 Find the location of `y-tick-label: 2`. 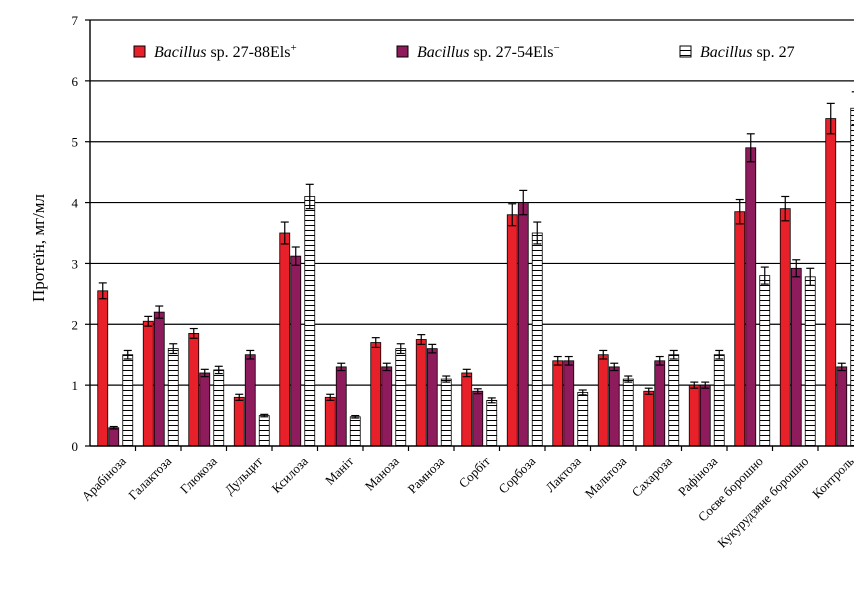

y-tick-label: 2 is located at coordinates (75, 324).